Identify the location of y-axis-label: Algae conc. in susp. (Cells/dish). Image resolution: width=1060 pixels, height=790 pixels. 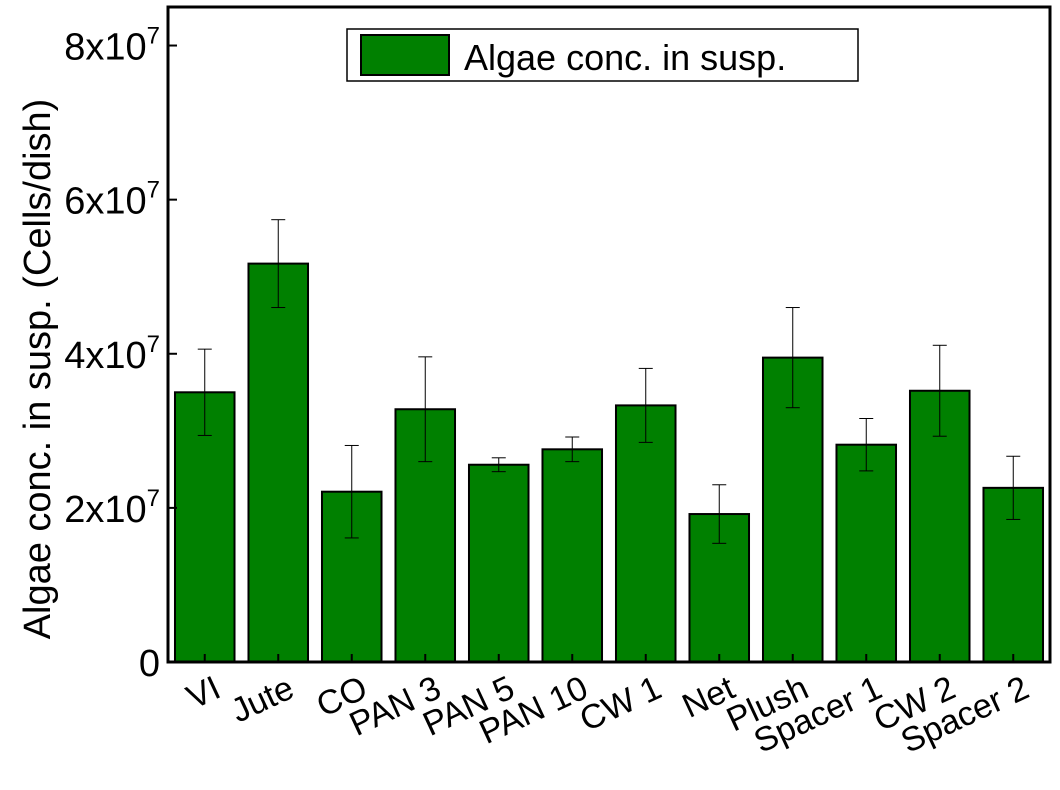
(38, 369).